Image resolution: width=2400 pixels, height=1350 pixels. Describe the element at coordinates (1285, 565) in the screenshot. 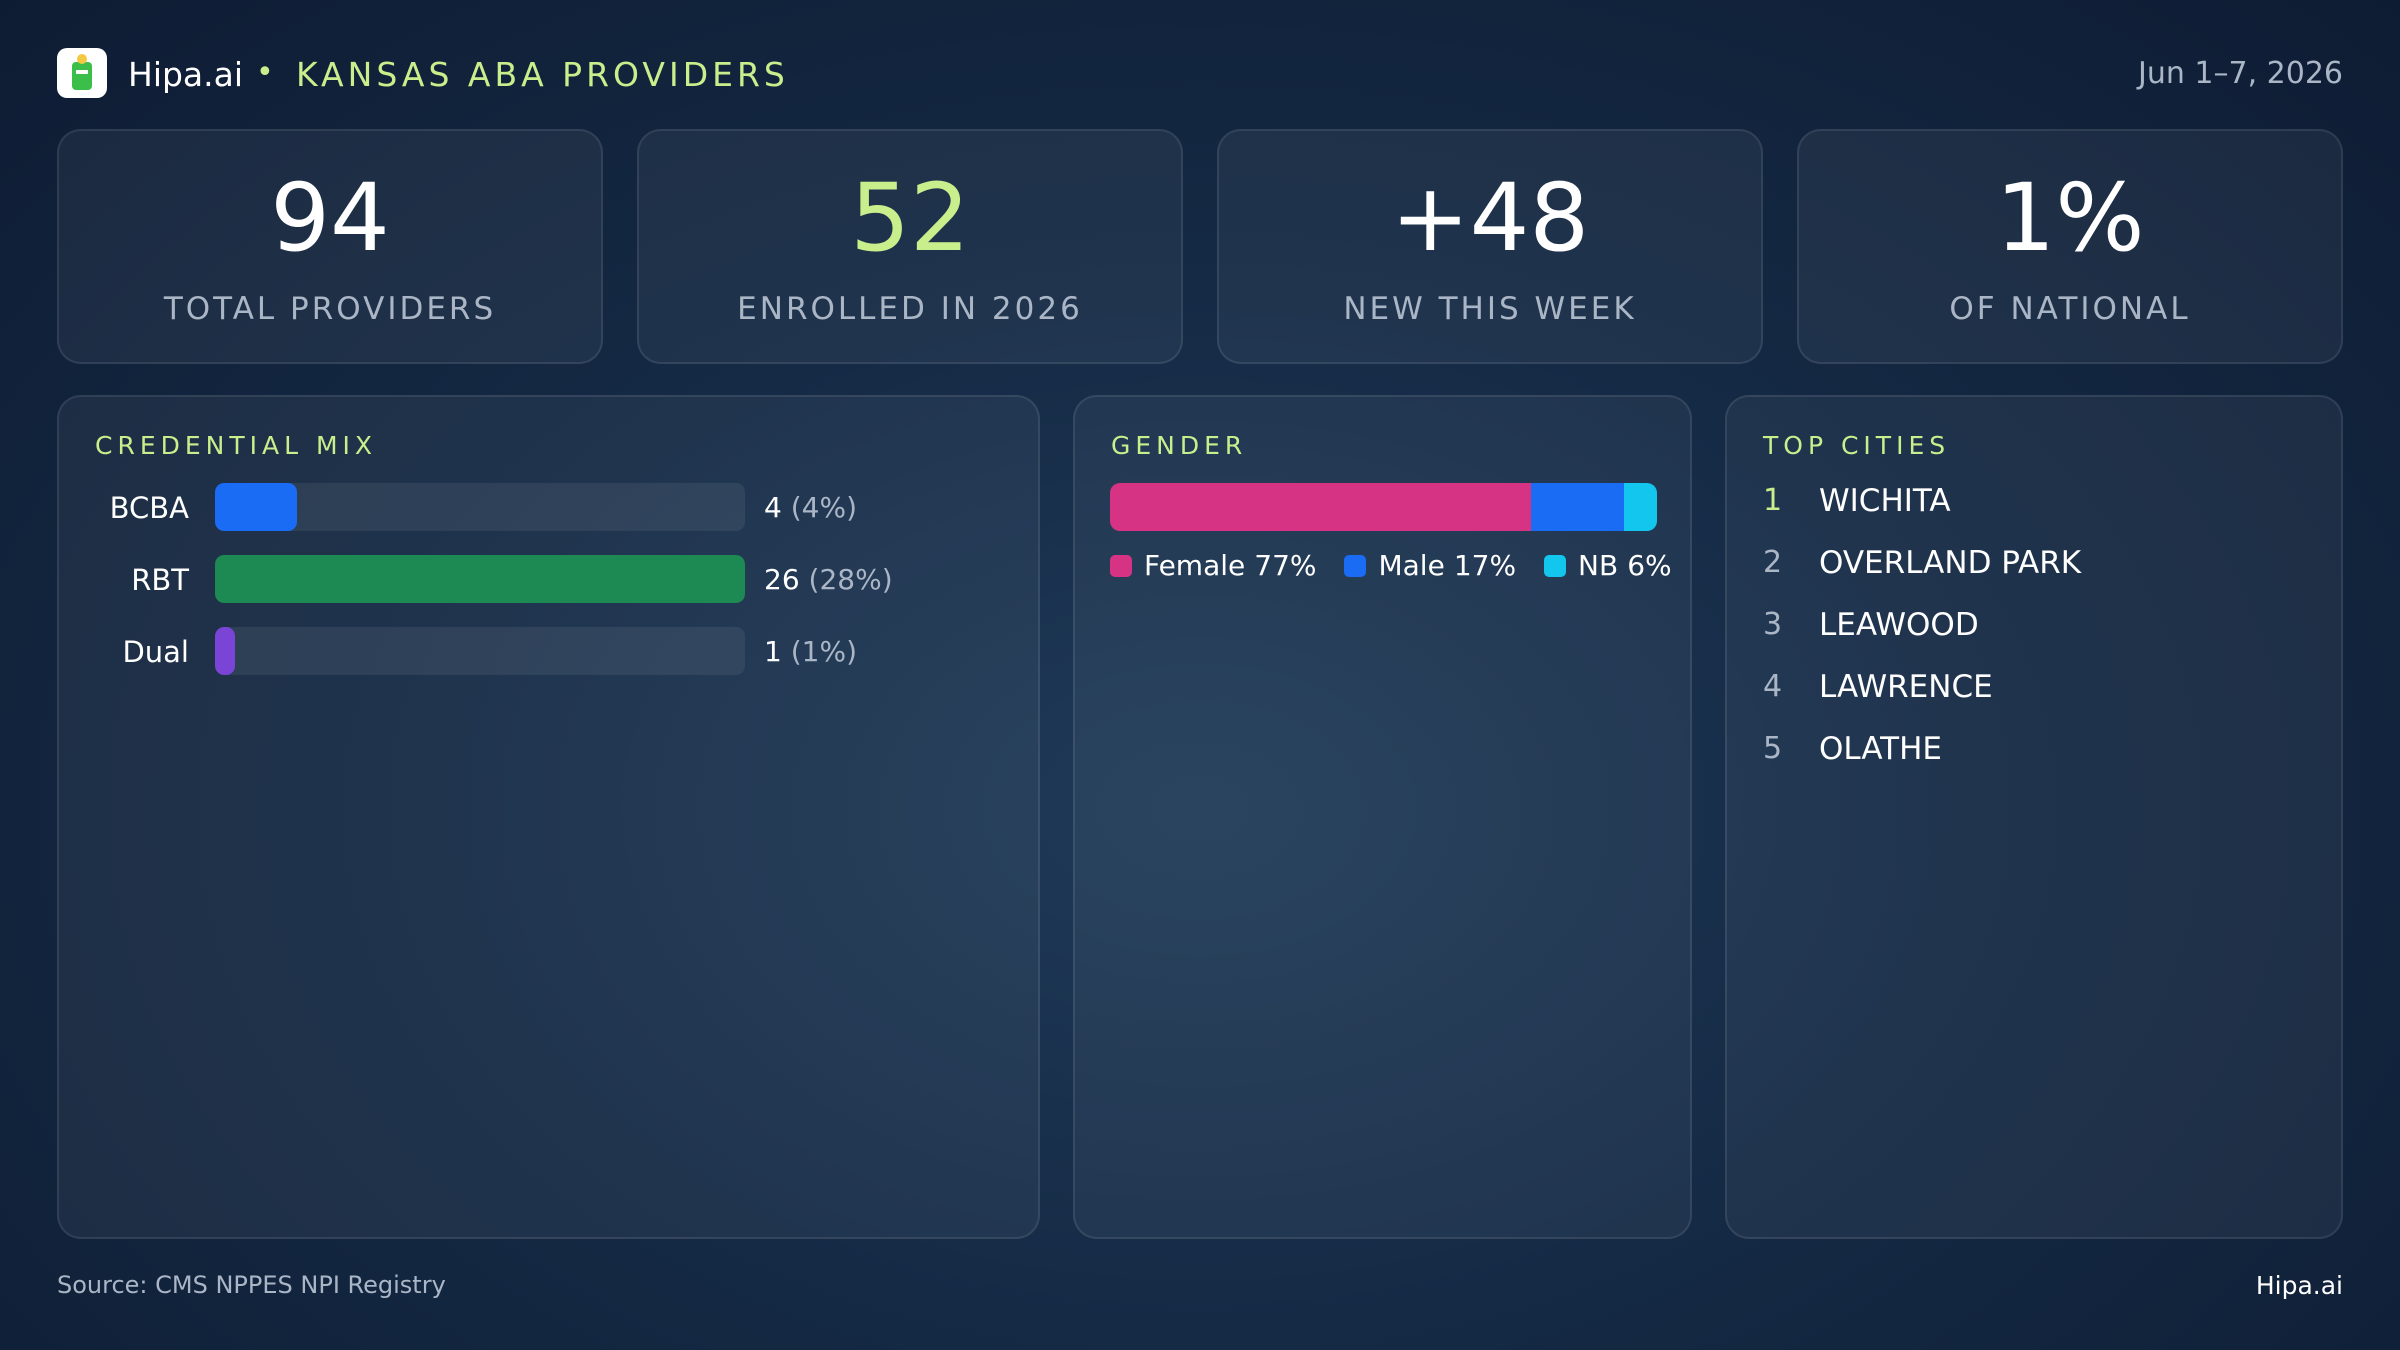

I see `legend-value: 77%` at that location.